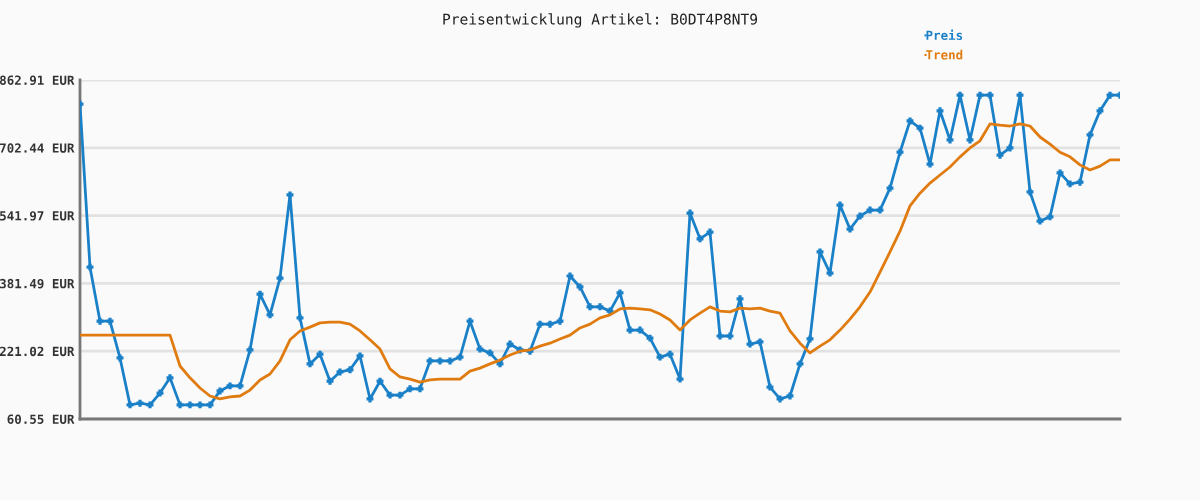 The height and width of the screenshot is (500, 1200). I want to click on y-tick-label: 862.91 EUR, so click(37, 80).